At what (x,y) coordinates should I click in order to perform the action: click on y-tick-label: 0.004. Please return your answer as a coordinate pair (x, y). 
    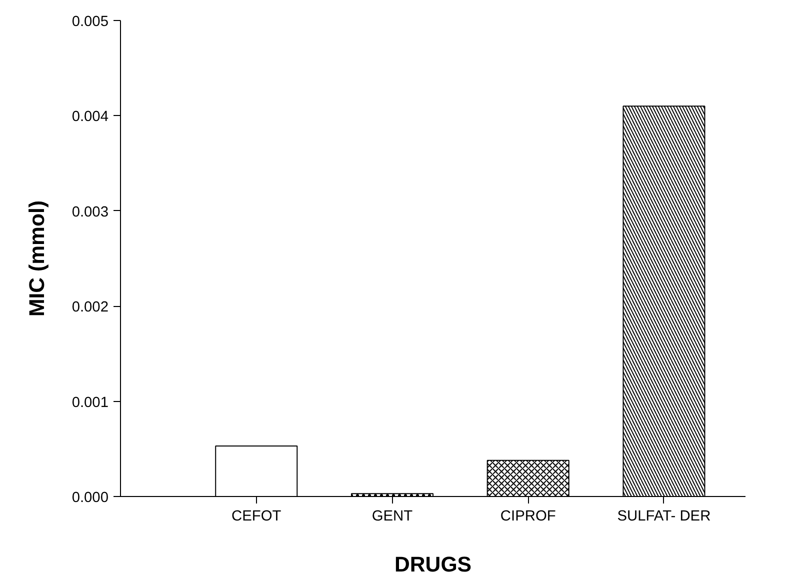
    Looking at the image, I should click on (90, 117).